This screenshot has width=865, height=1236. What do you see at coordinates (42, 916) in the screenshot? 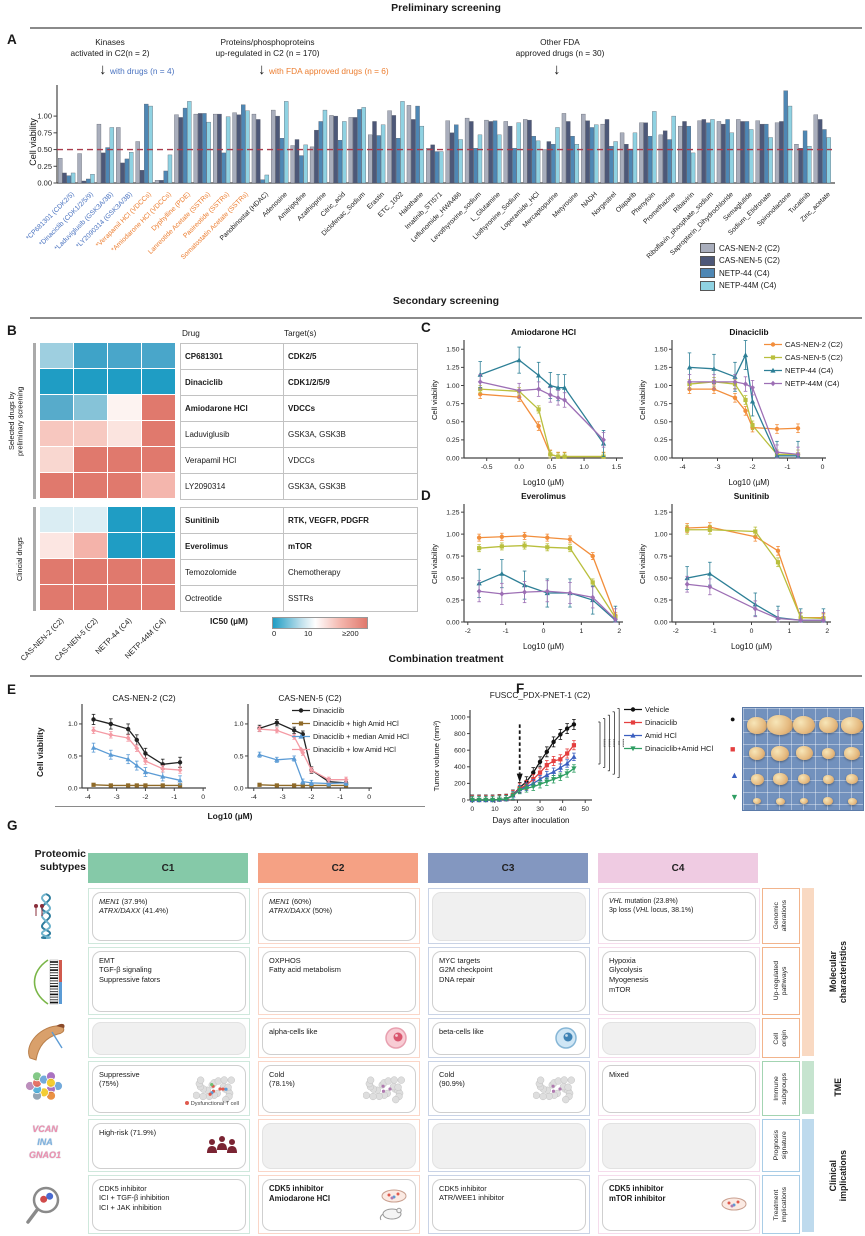
I see `dna-icon` at bounding box center [42, 916].